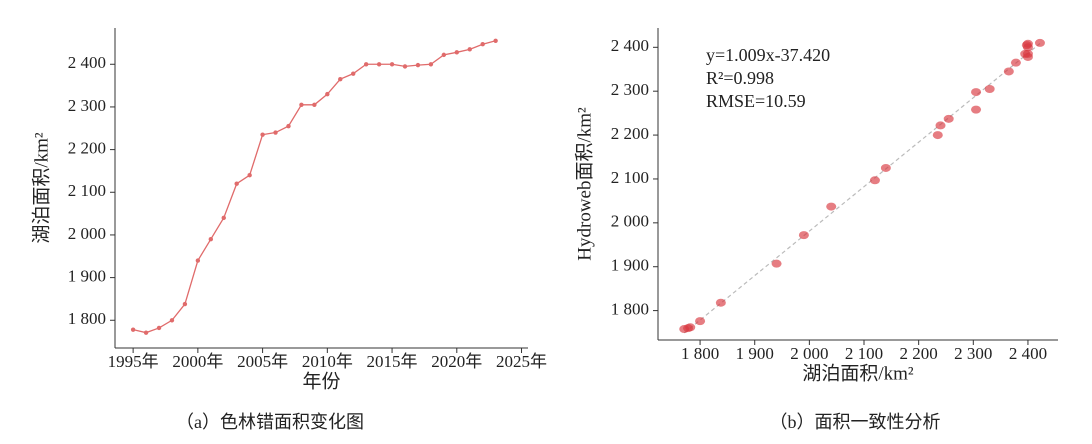  I want to click on caption: （a）色林错面积变化图, so click(270, 422).